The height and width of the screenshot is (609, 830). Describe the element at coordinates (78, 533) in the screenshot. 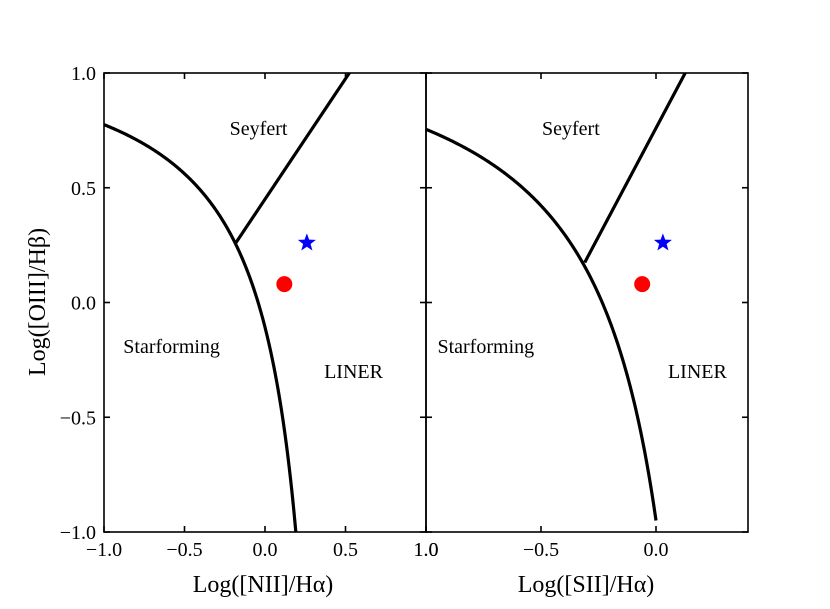

I see `y-tick-label: −1.0` at that location.